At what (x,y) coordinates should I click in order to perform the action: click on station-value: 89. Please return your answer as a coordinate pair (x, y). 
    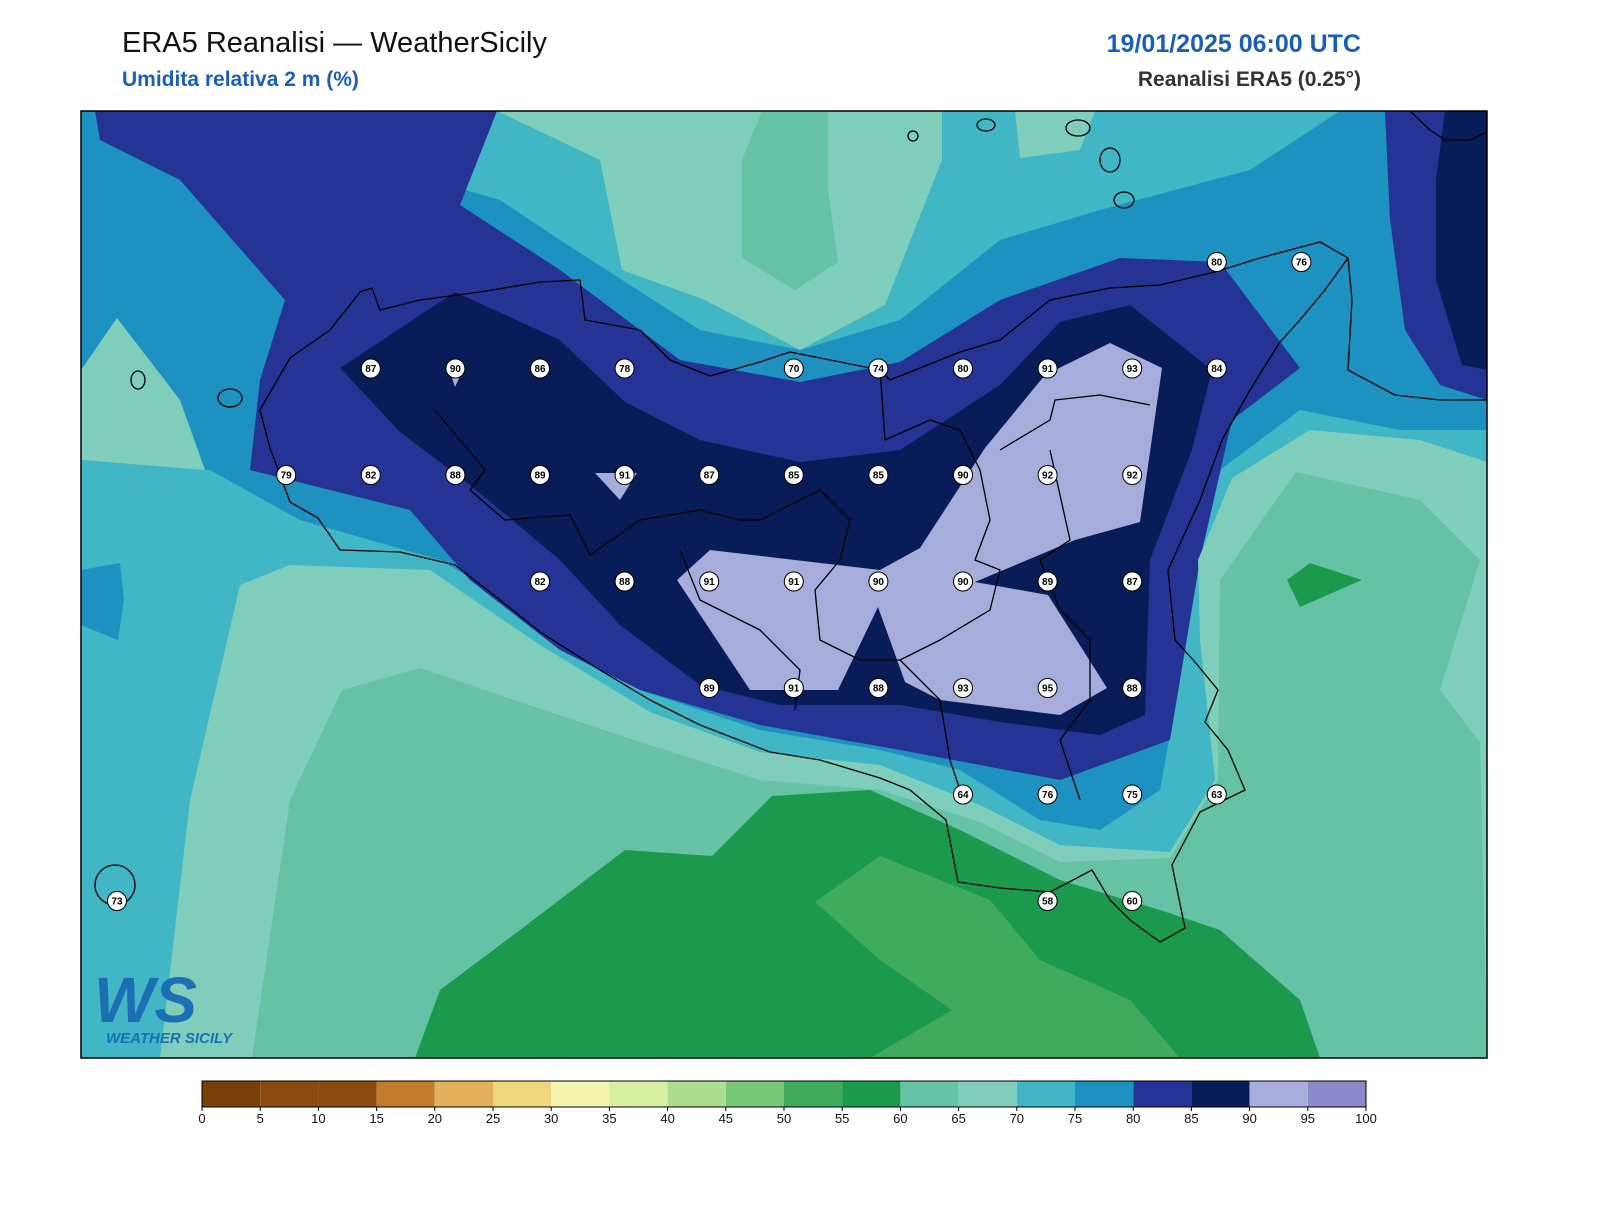
    Looking at the image, I should click on (1048, 582).